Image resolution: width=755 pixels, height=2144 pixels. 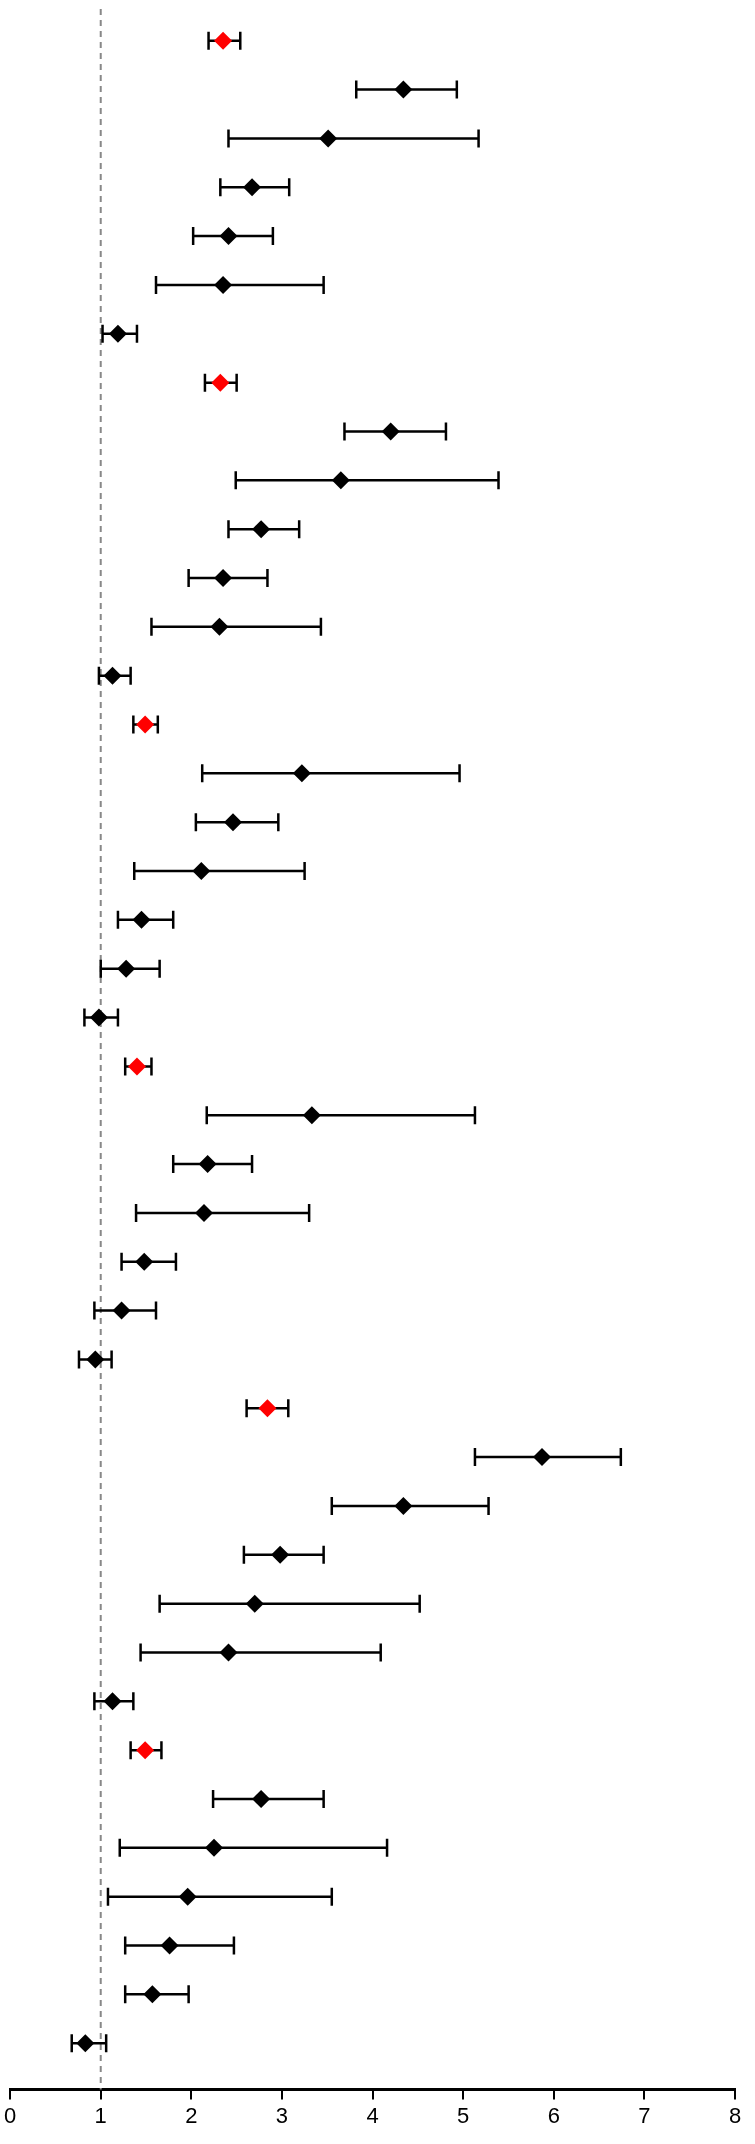 I want to click on x-tick-label: 8, so click(x=735, y=2115).